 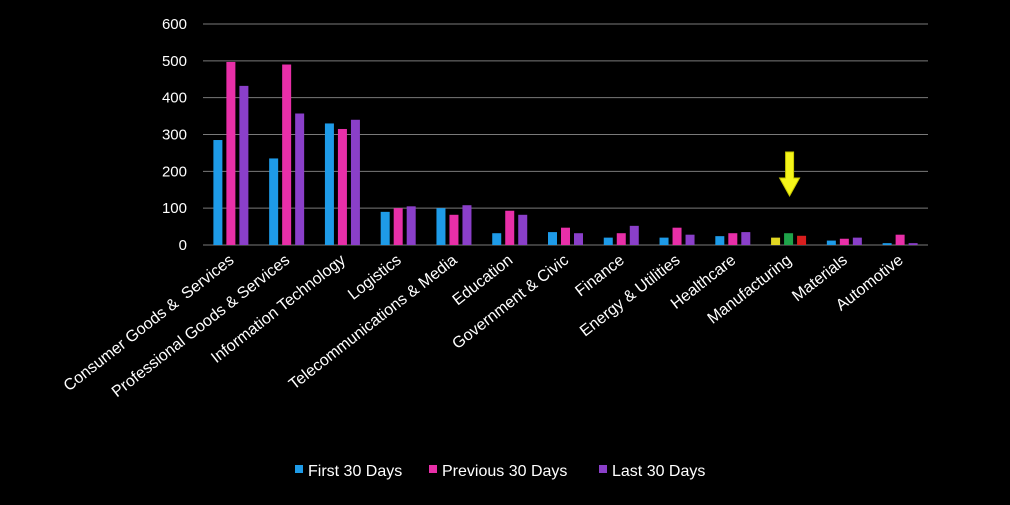 I want to click on x-tick-label: Energy & Utilities, so click(x=630, y=296).